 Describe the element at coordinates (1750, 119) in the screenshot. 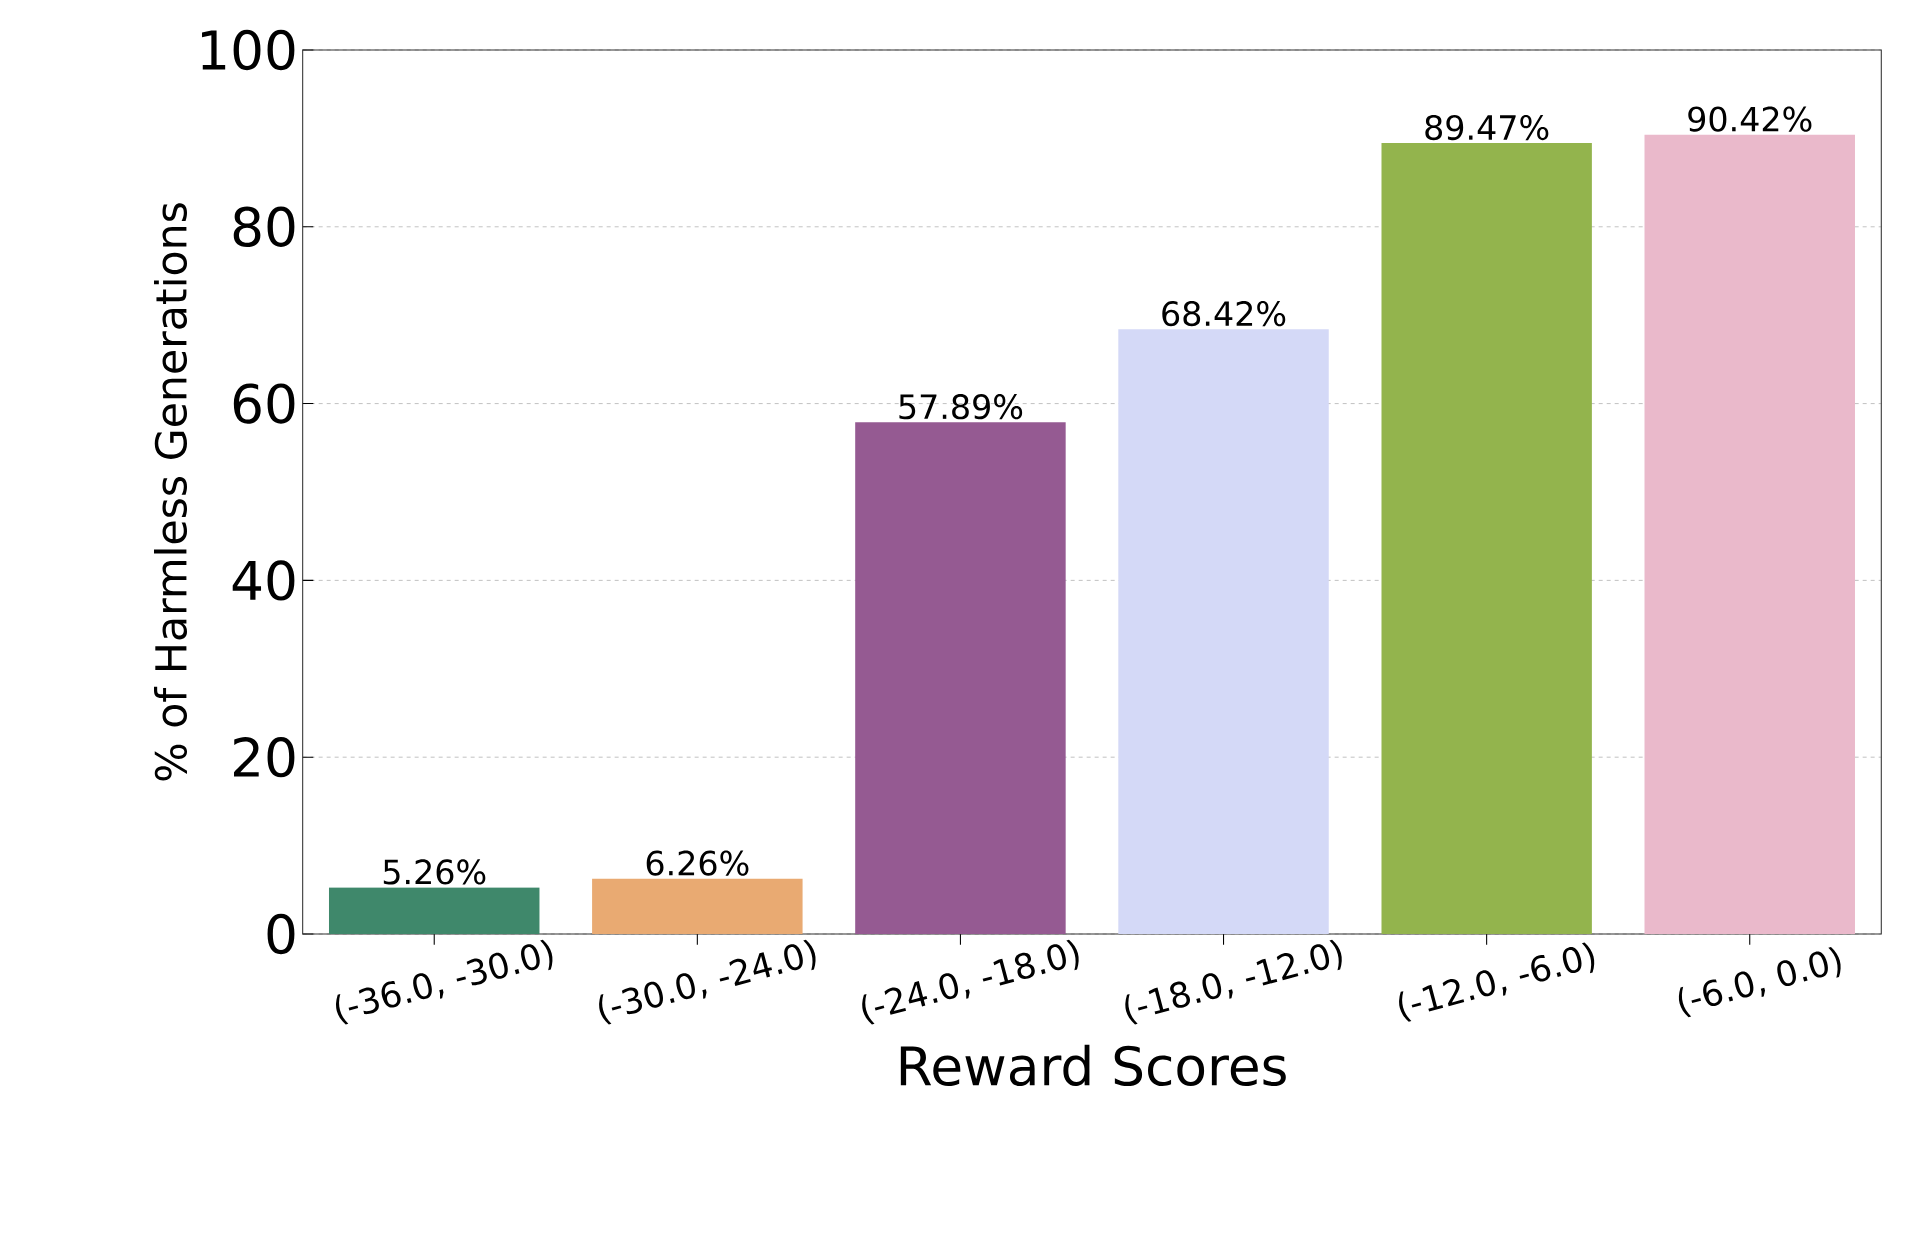

I see `data-label: 90.42%` at that location.